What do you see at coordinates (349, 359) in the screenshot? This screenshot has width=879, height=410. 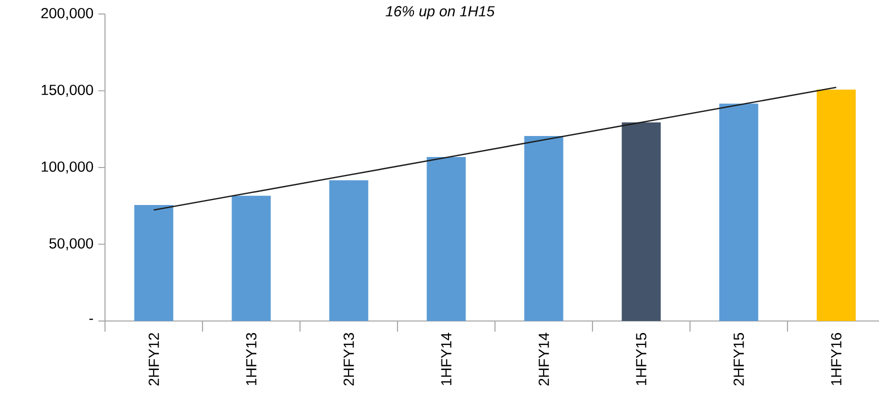 I see `x-tick-label: 2HFY13` at bounding box center [349, 359].